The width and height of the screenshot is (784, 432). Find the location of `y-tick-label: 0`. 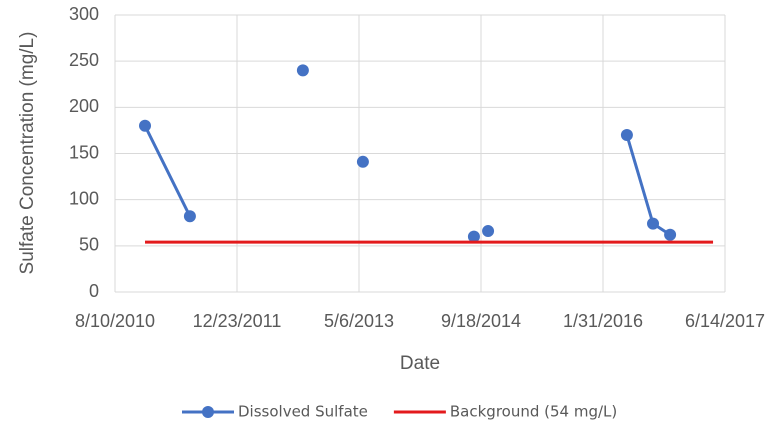

y-tick-label: 0 is located at coordinates (94, 291).